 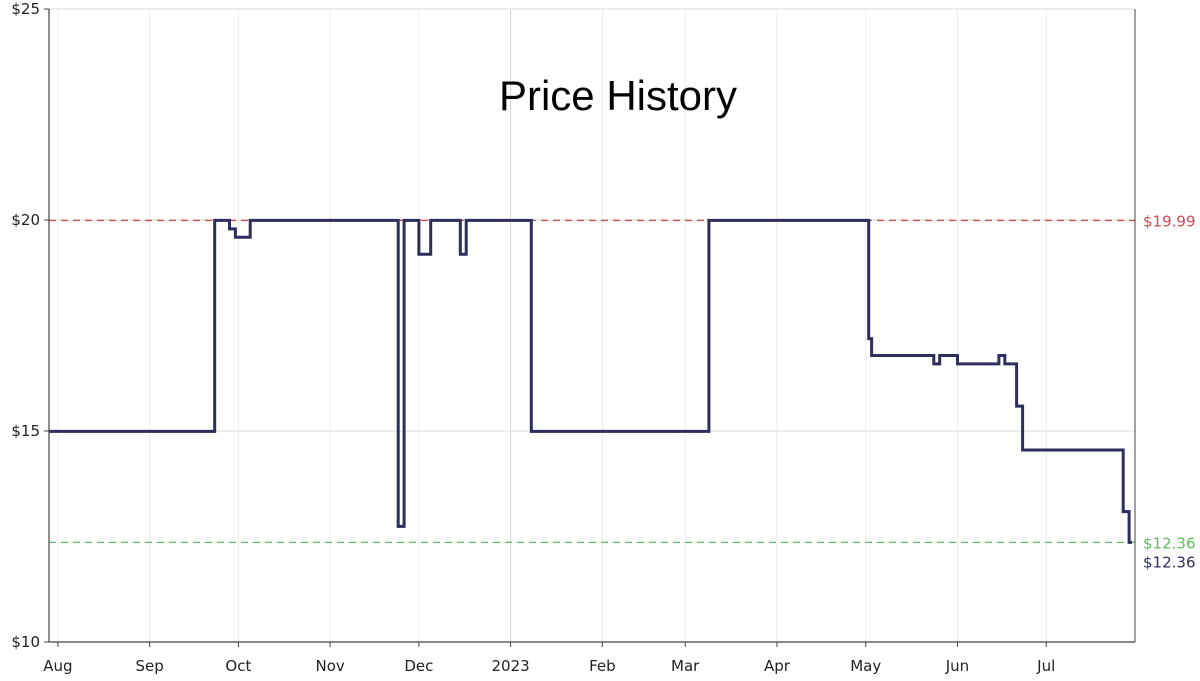 I want to click on x-tick-label: Nov, so click(x=329, y=666).